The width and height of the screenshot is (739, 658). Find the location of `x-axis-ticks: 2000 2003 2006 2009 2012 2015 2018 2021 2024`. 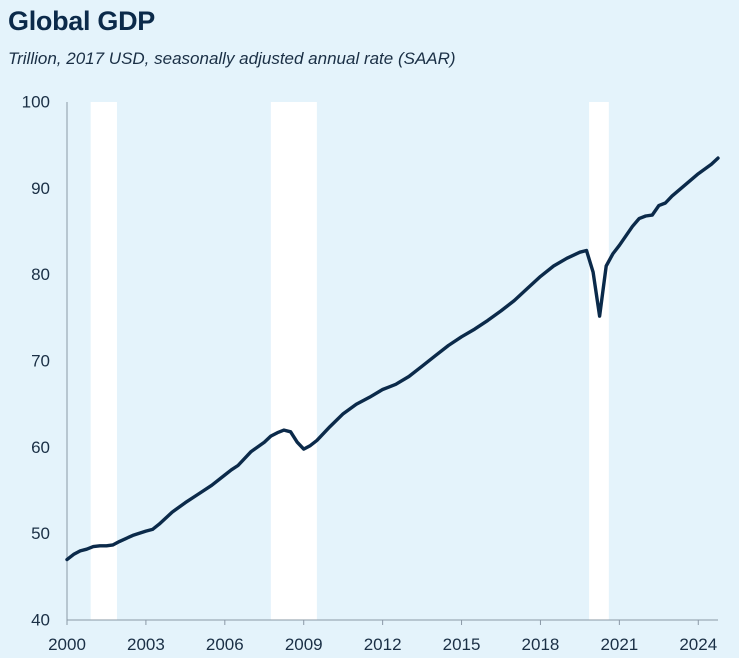

x-axis-ticks: 2000 2003 2006 2009 2012 2015 2018 2021 2024 is located at coordinates (382, 637).